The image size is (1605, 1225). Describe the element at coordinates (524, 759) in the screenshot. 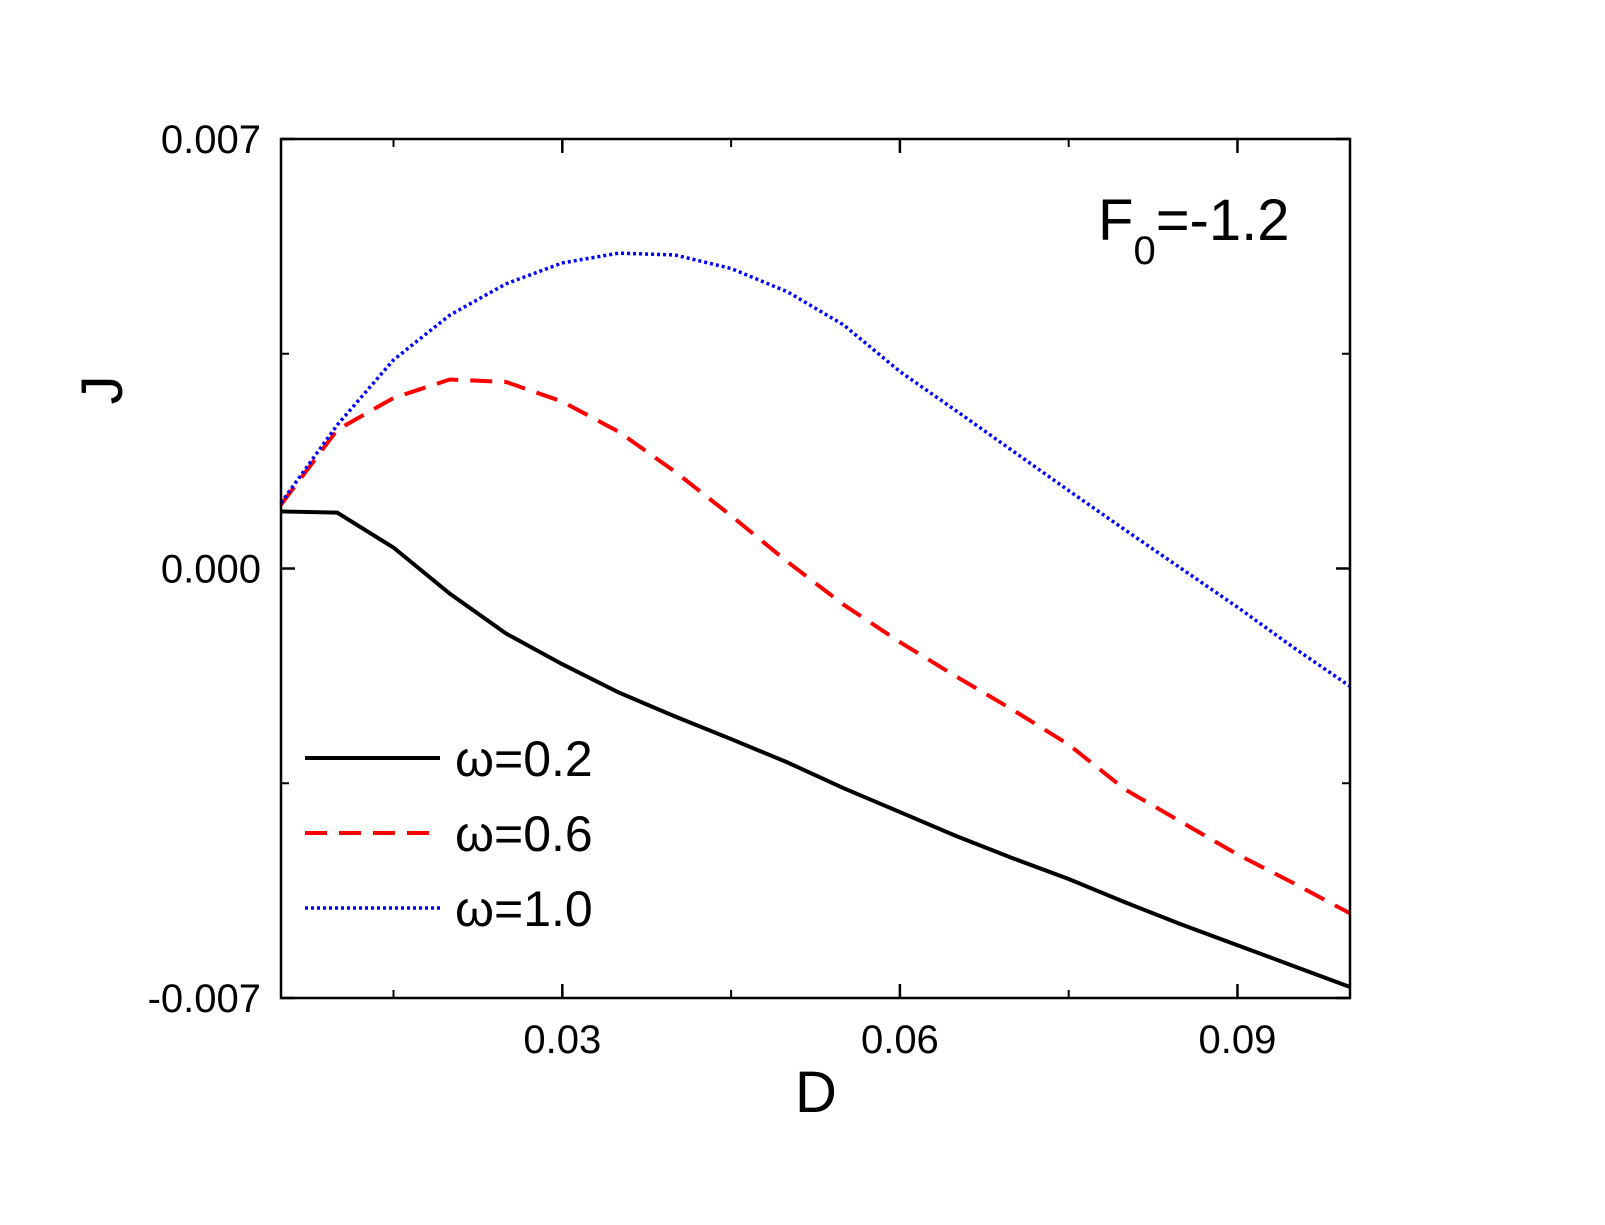

I see `legend-label: ω=0.2` at that location.